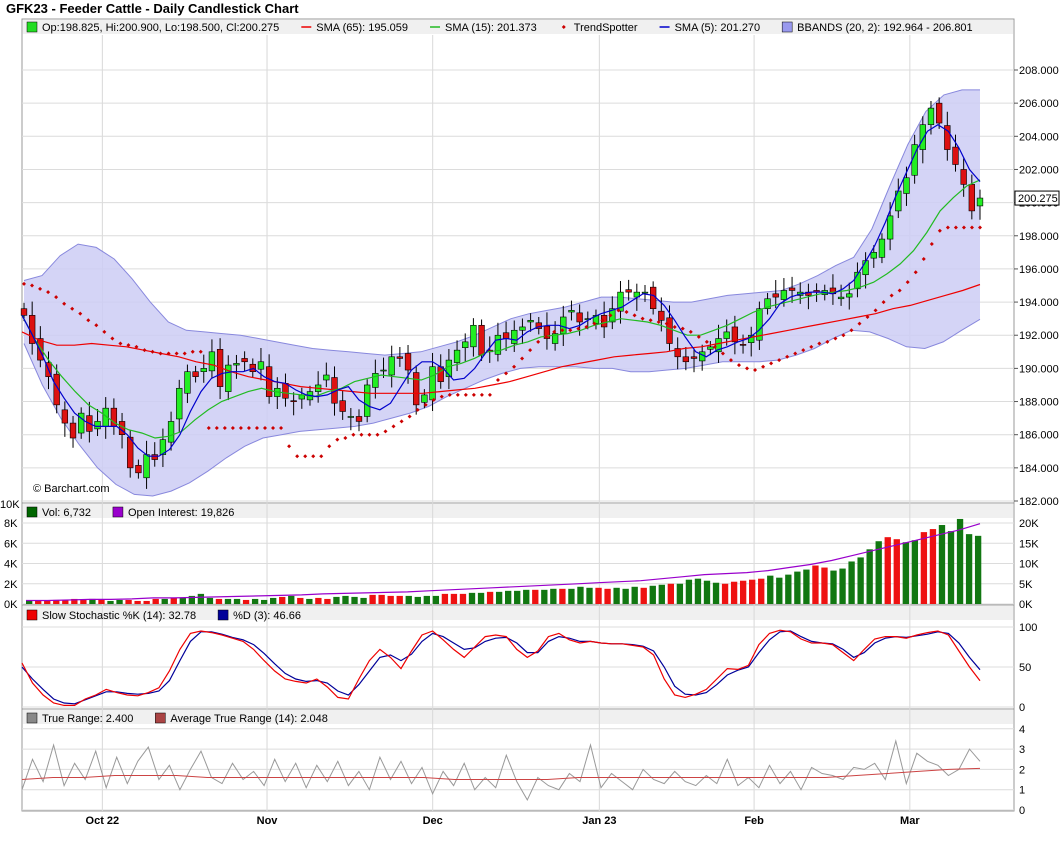  I want to click on atr-axis-label: 1, so click(1022, 791).